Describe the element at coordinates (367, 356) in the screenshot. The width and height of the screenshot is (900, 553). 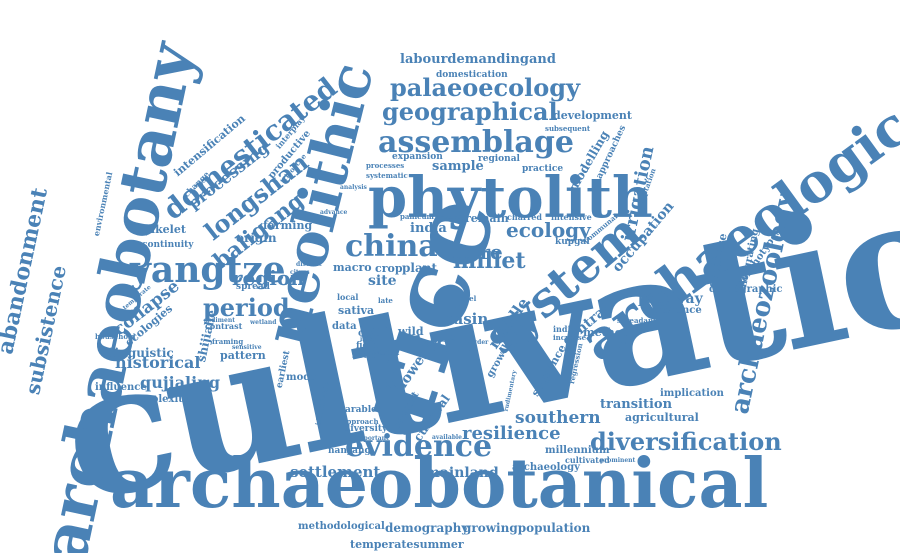
I see `word-social: social` at that location.